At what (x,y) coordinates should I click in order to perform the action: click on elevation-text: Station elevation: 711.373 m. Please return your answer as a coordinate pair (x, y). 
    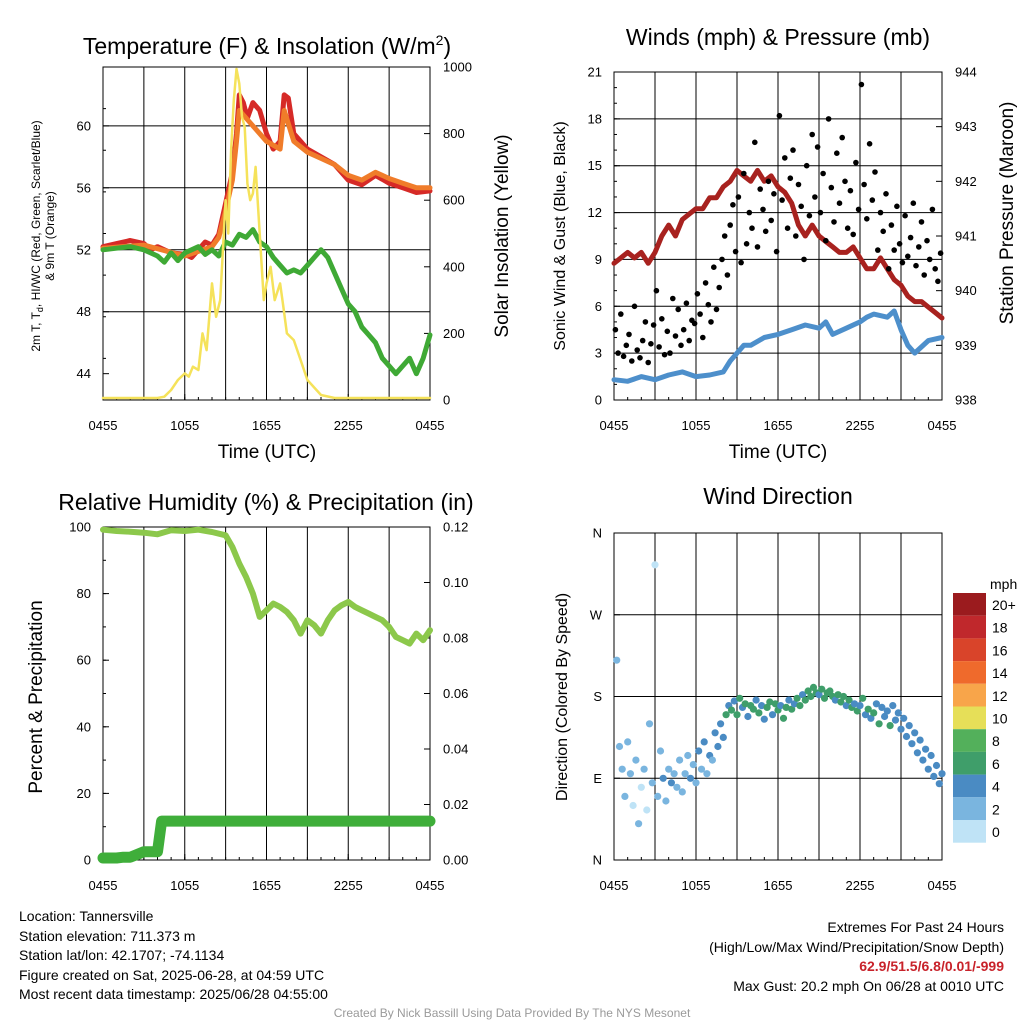
    Looking at the image, I should click on (107, 935).